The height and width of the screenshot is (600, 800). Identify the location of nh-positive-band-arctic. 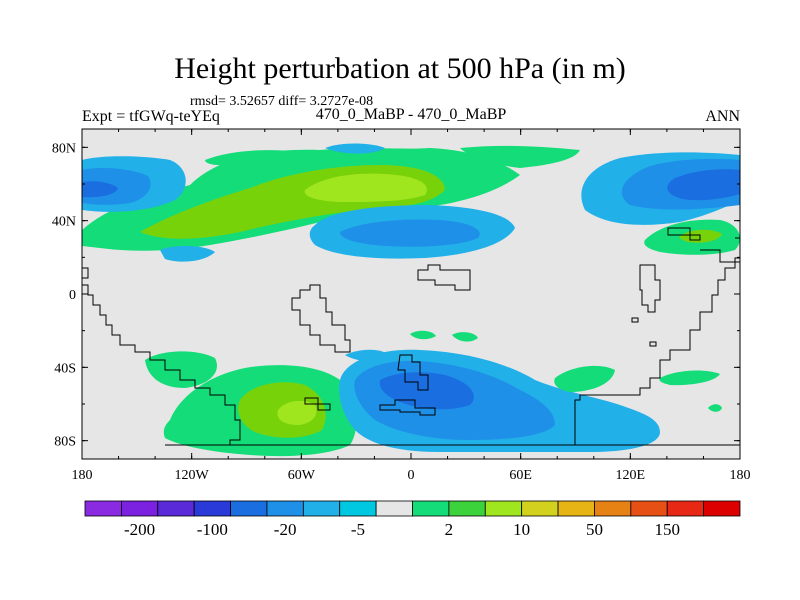
(520, 156).